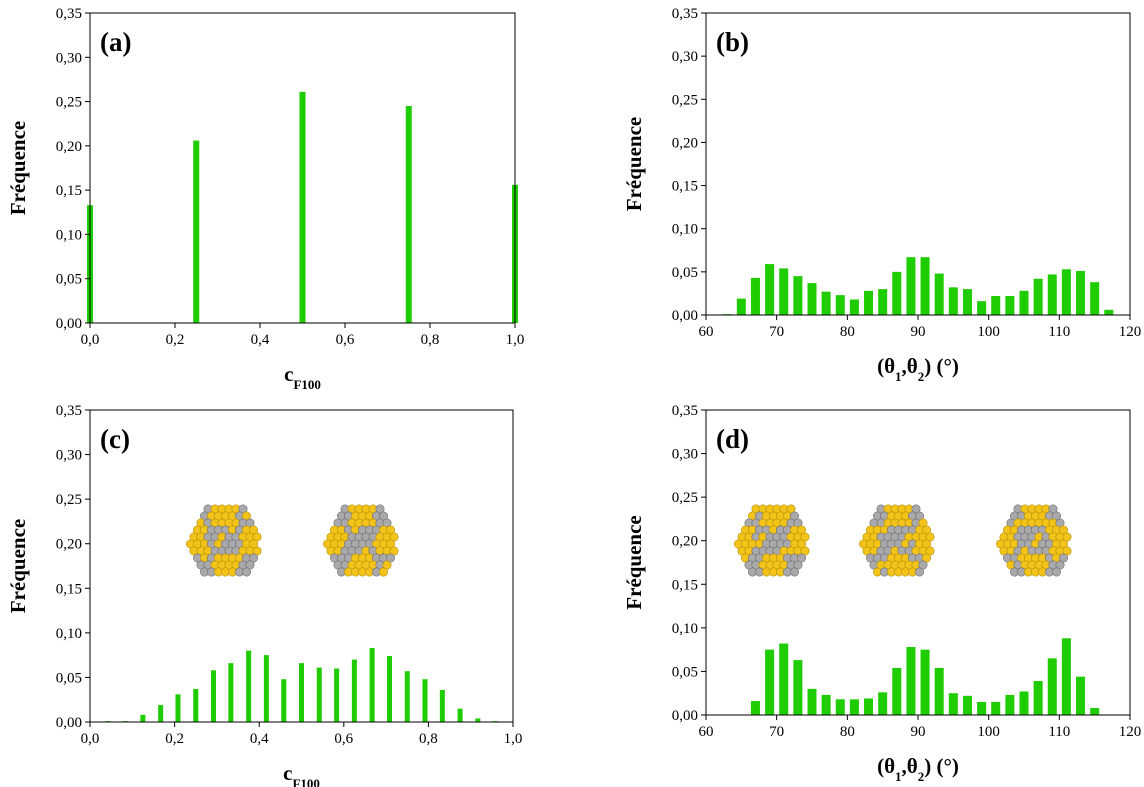  What do you see at coordinates (732, 439) in the screenshot?
I see `panel-label: (d)` at bounding box center [732, 439].